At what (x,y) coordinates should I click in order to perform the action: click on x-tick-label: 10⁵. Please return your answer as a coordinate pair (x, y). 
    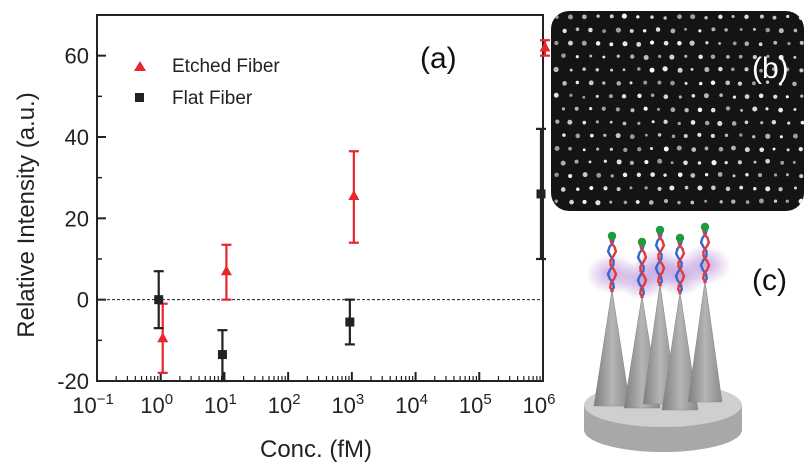
    Looking at the image, I should click on (475, 404).